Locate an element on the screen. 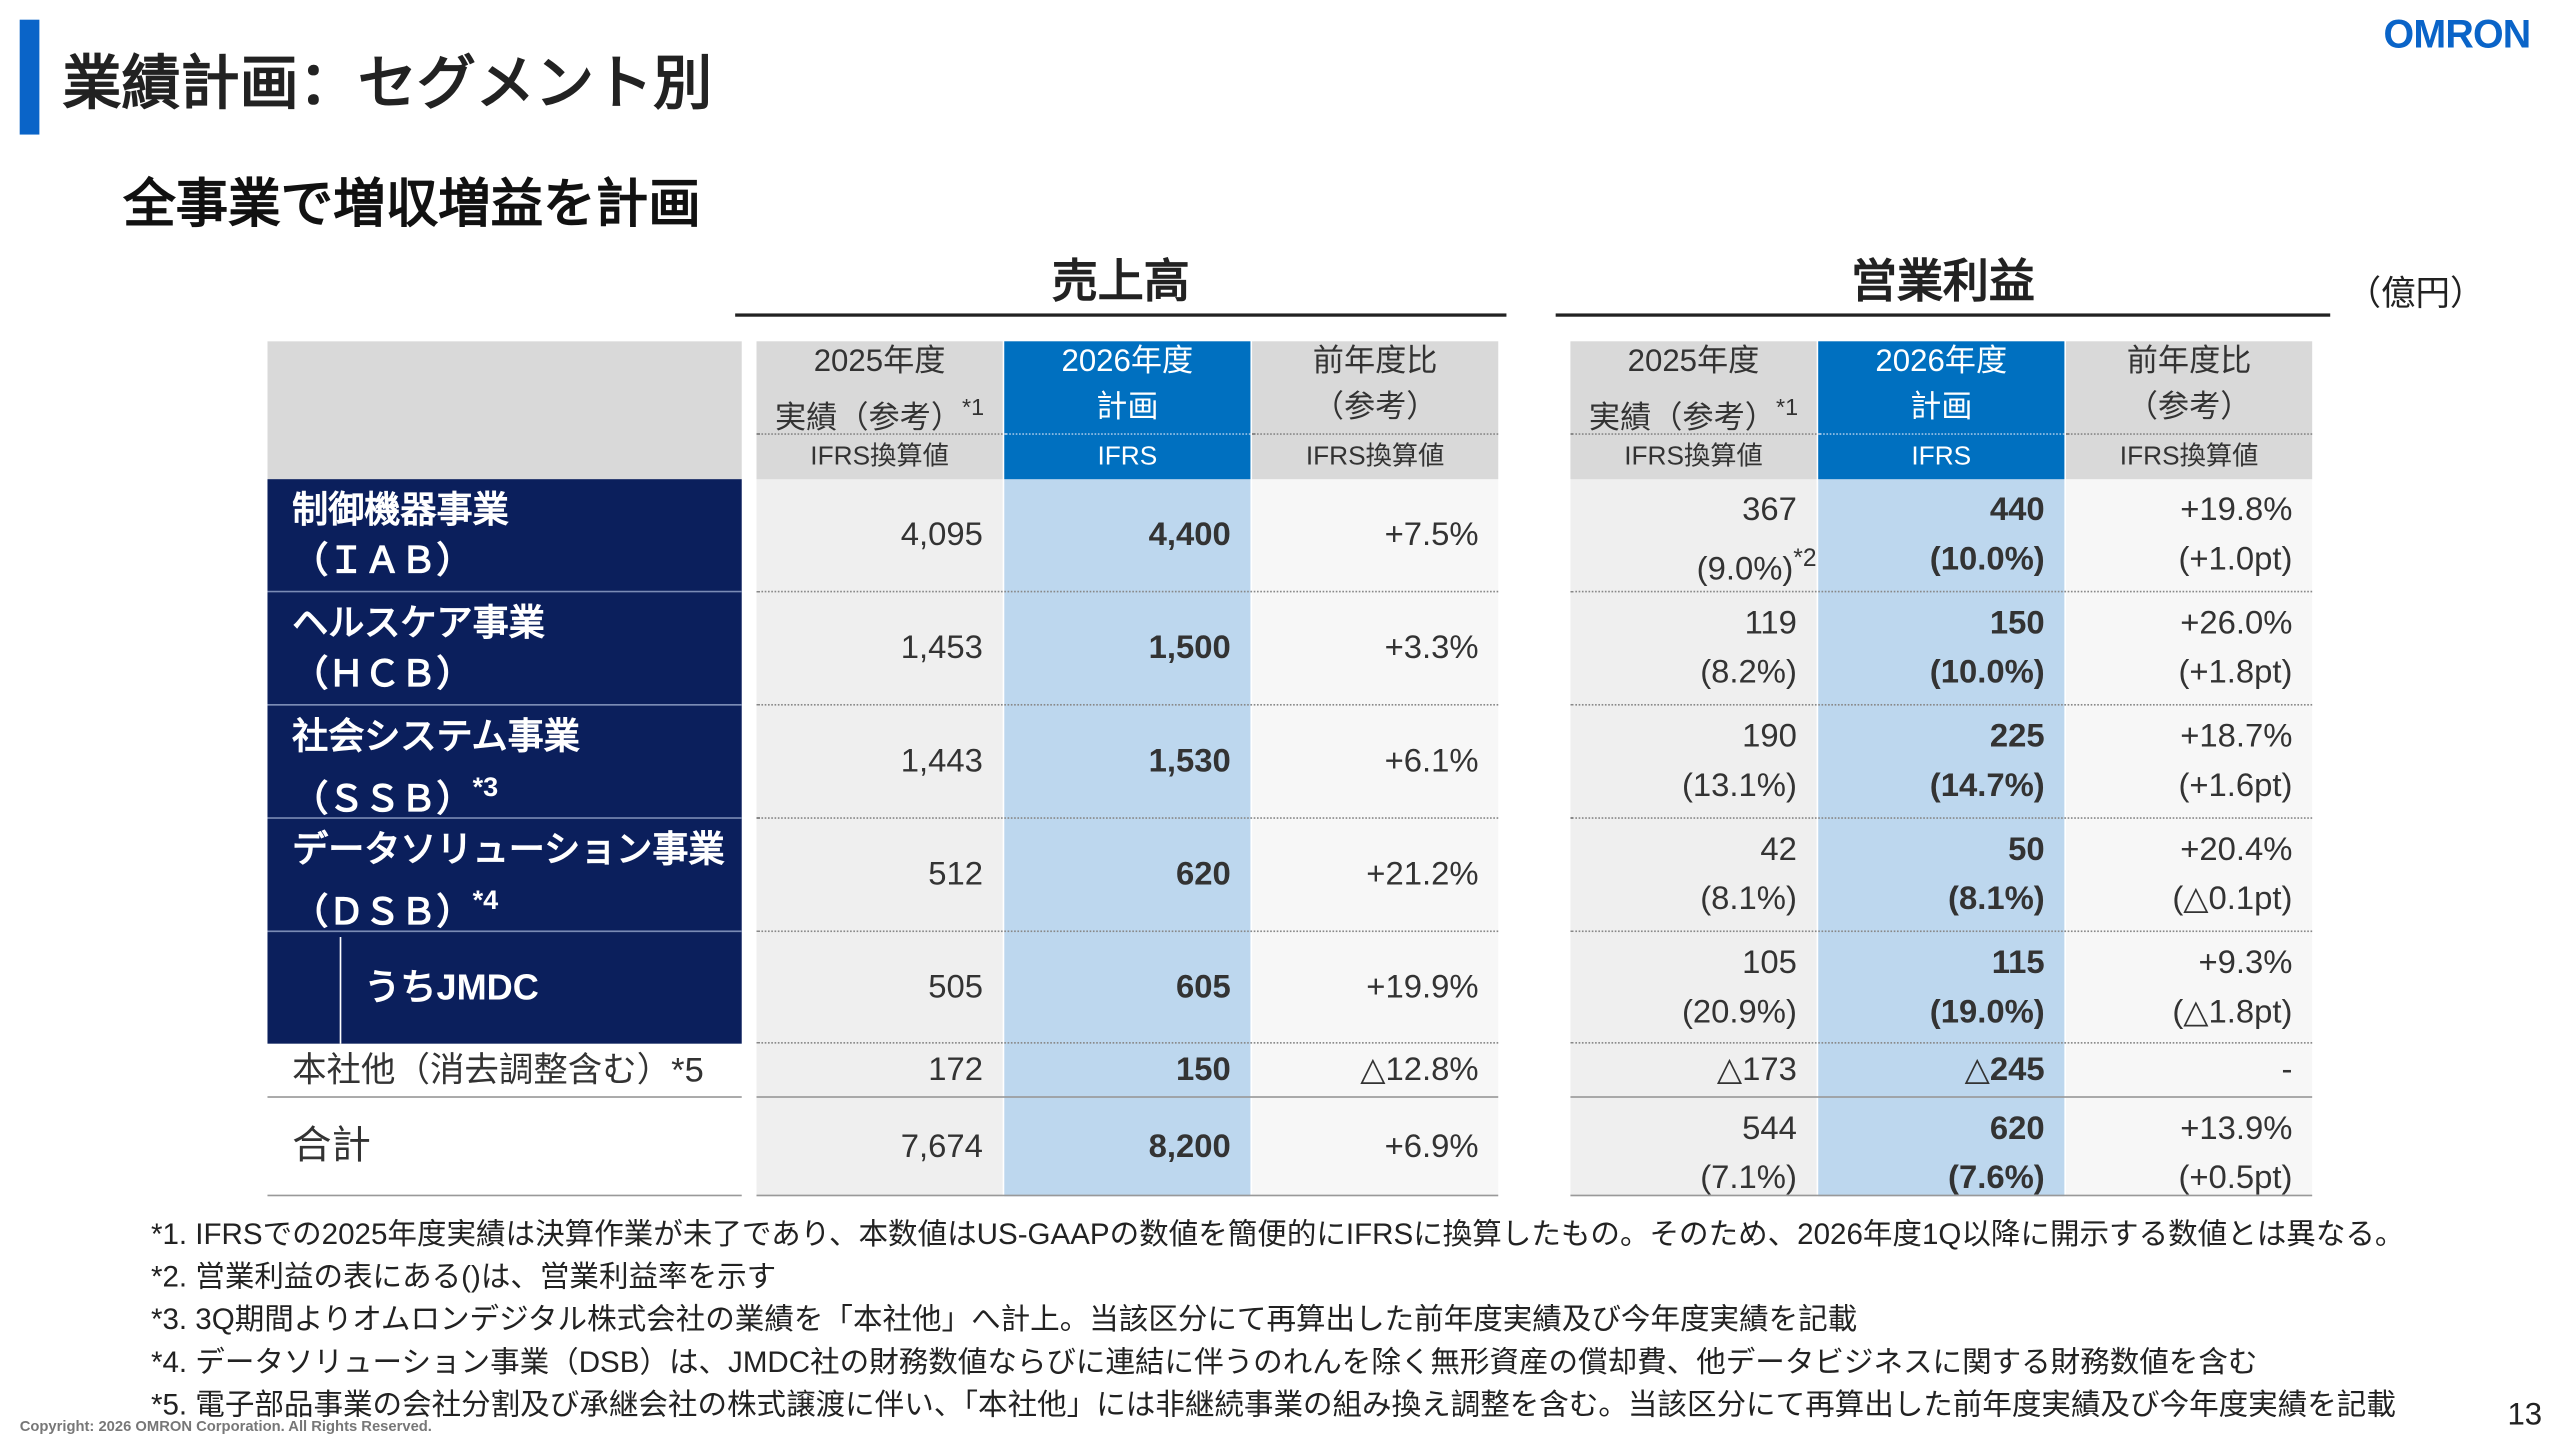  cell-margin-text: (+0.5pt) is located at coordinates (2235, 1178).